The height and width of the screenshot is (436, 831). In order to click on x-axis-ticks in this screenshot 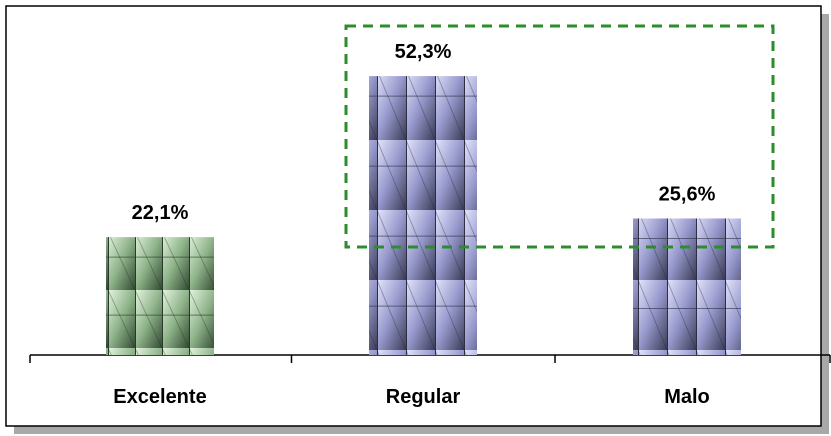, I will do `click(430, 359)`.